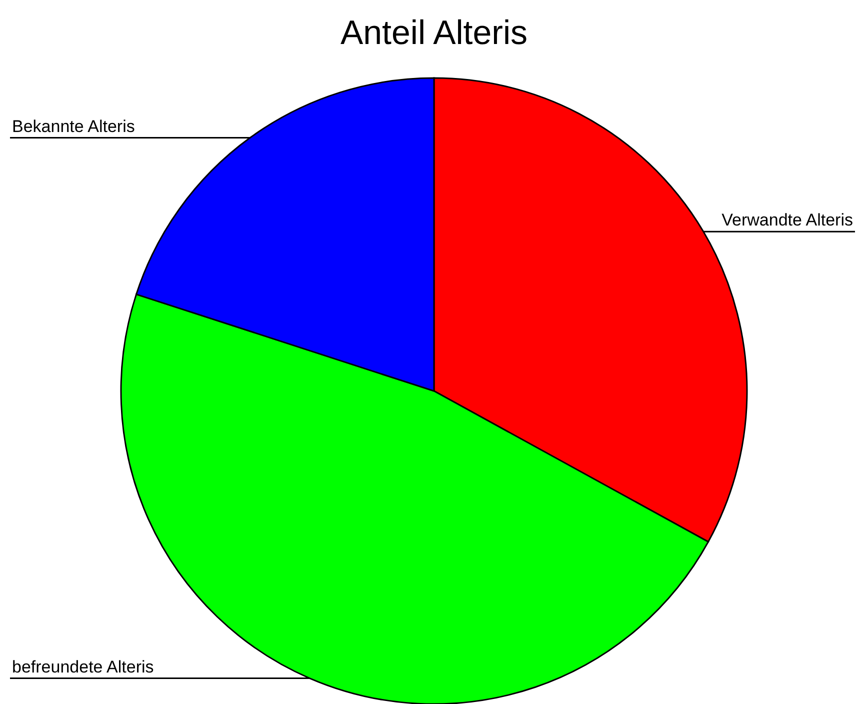  I want to click on slice-label: befreundete Alteris, so click(83, 666).